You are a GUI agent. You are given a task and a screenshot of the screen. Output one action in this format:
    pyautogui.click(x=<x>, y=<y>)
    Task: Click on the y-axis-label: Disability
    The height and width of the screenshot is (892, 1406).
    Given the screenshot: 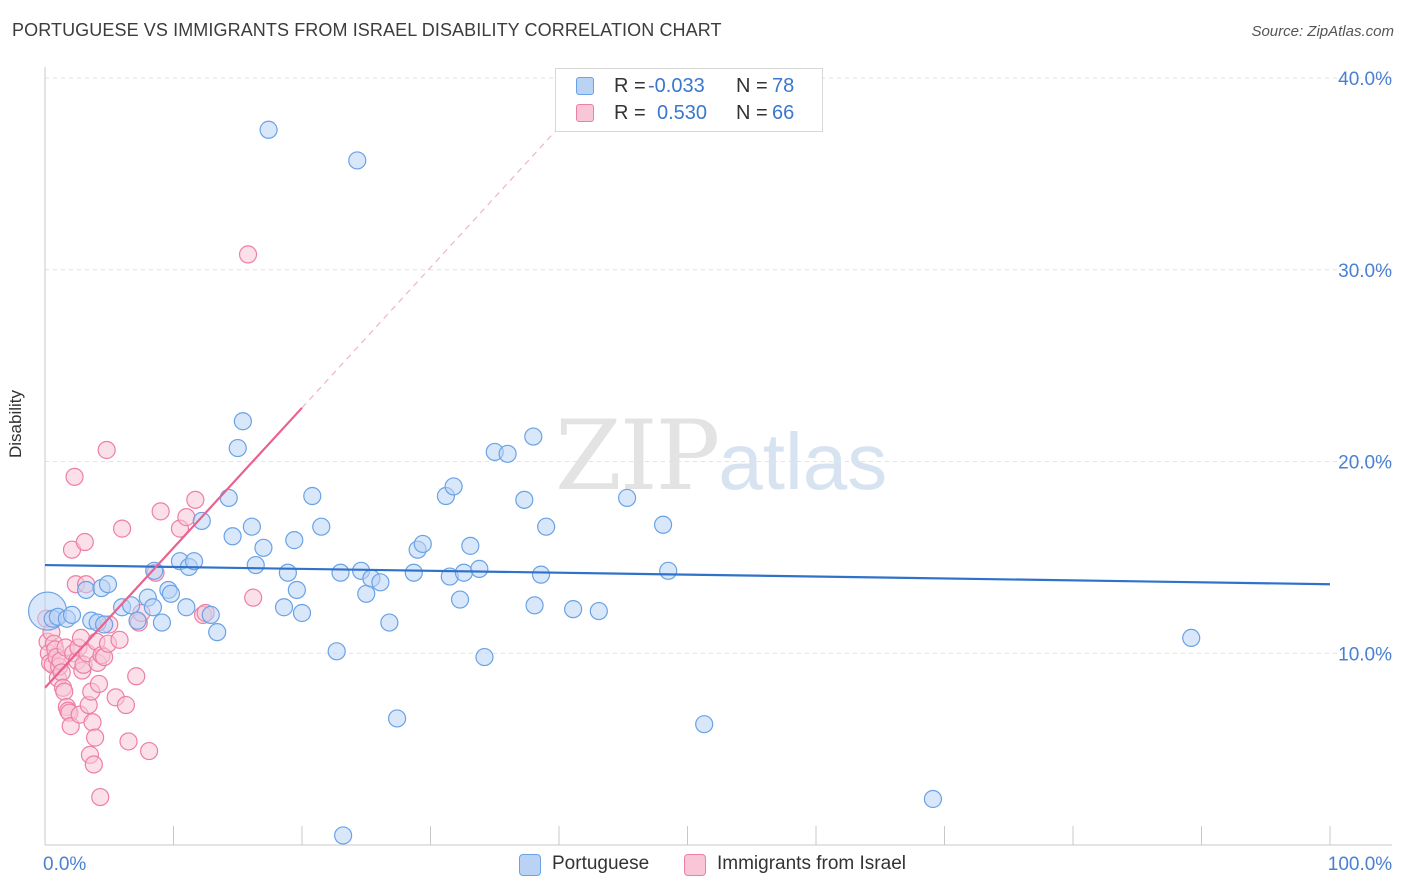 What is the action you would take?
    pyautogui.click(x=15, y=423)
    